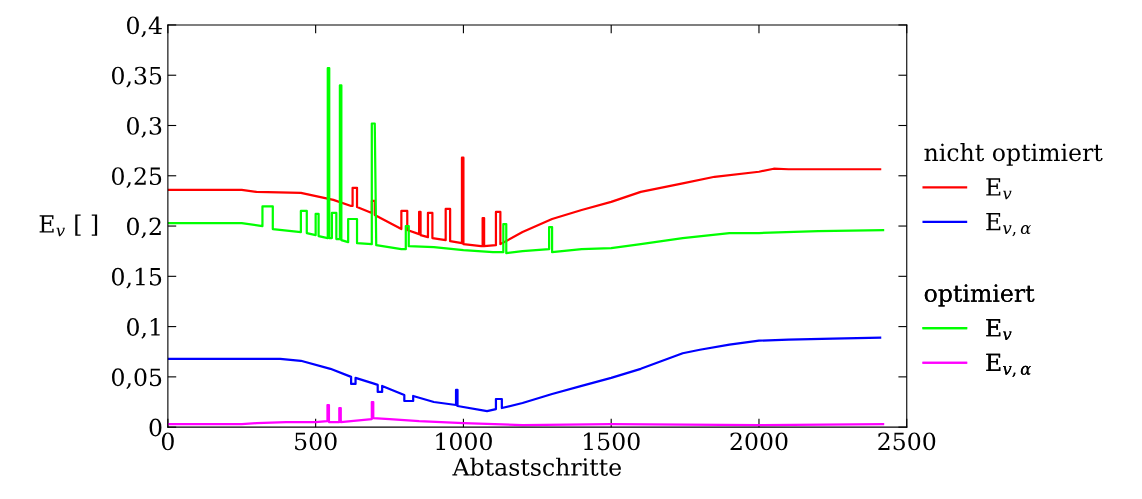  Describe the element at coordinates (137, 77) in the screenshot. I see `y-tick-label: 0,35` at that location.